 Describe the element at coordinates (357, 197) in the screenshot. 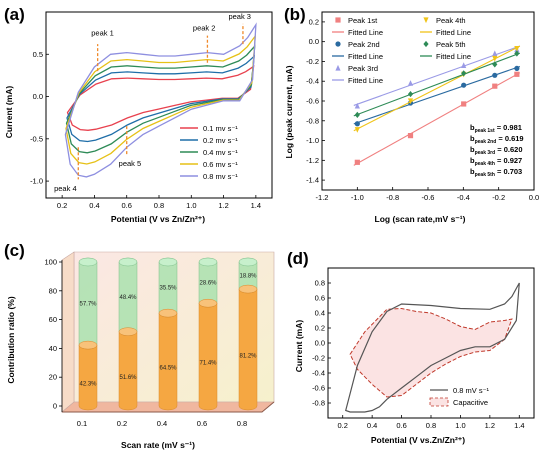

I see `b-xtick-label: -1.0` at that location.